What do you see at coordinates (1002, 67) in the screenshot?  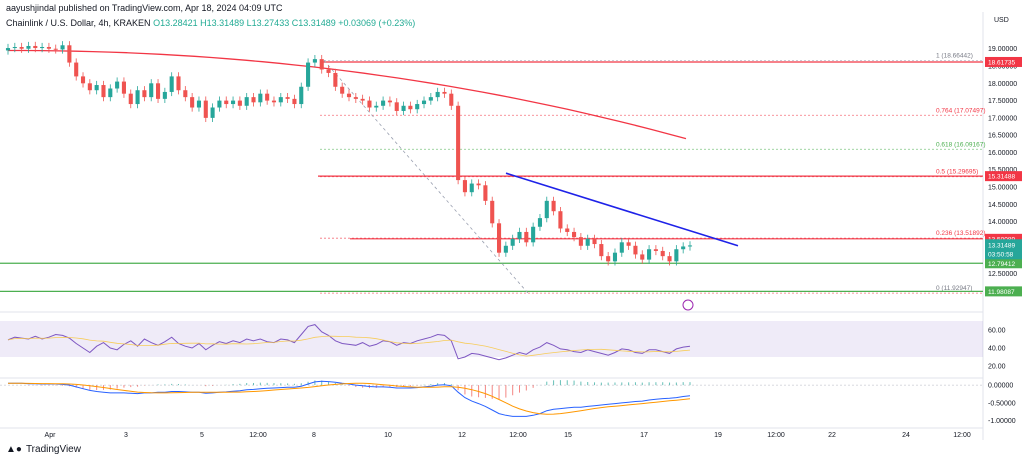 I see `price-tick-label: 18.50000` at bounding box center [1002, 67].